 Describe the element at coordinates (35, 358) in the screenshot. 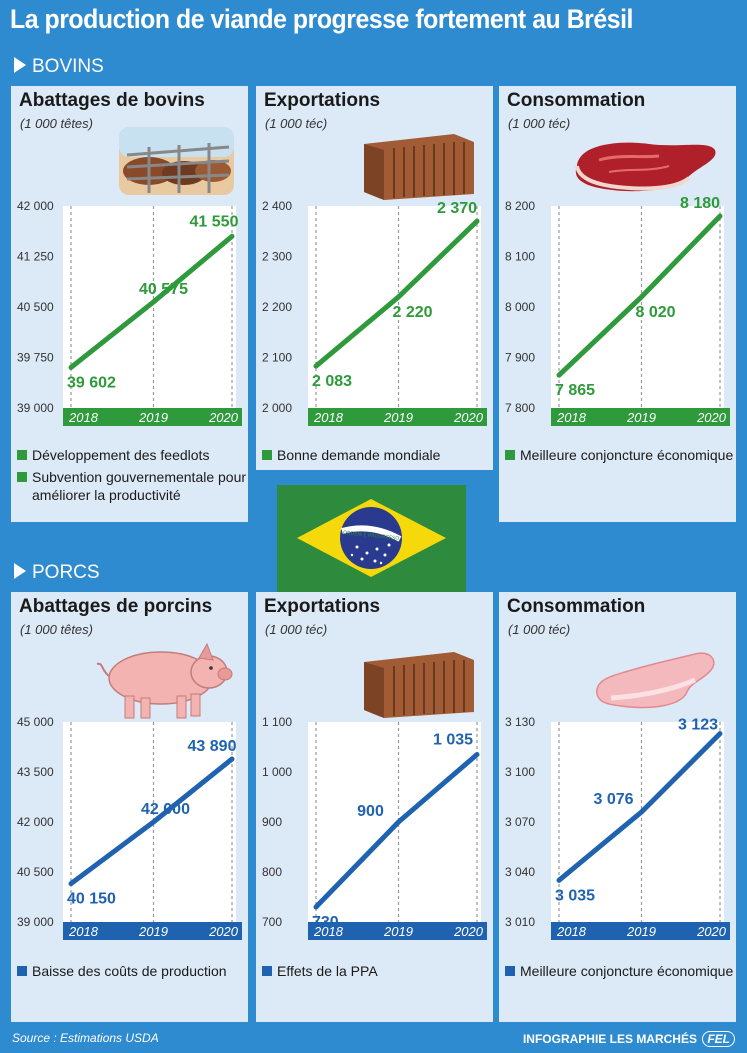

I see `y-tick-label: 39 750` at that location.